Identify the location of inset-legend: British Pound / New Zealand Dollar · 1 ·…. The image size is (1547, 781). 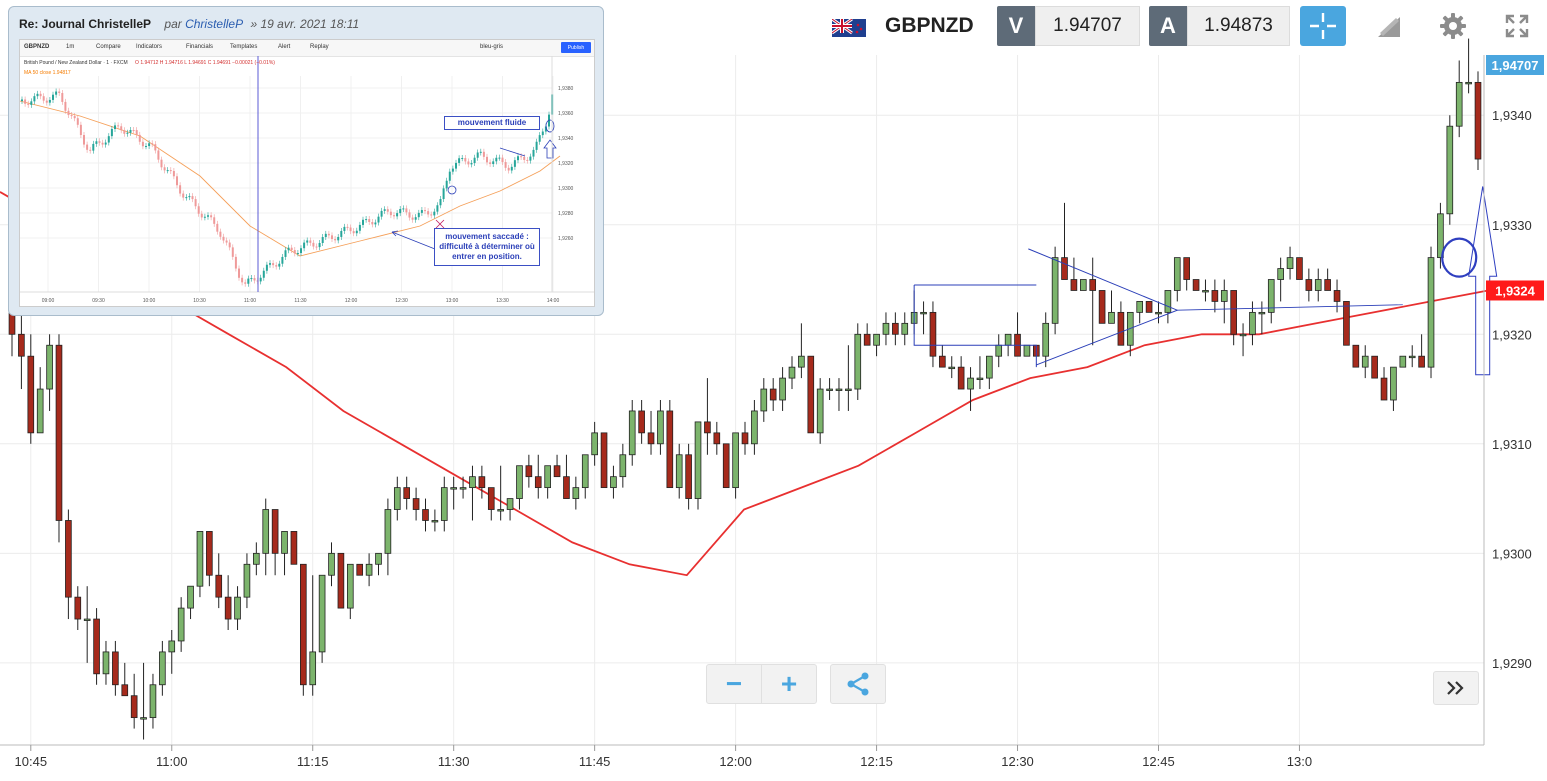
(149, 63).